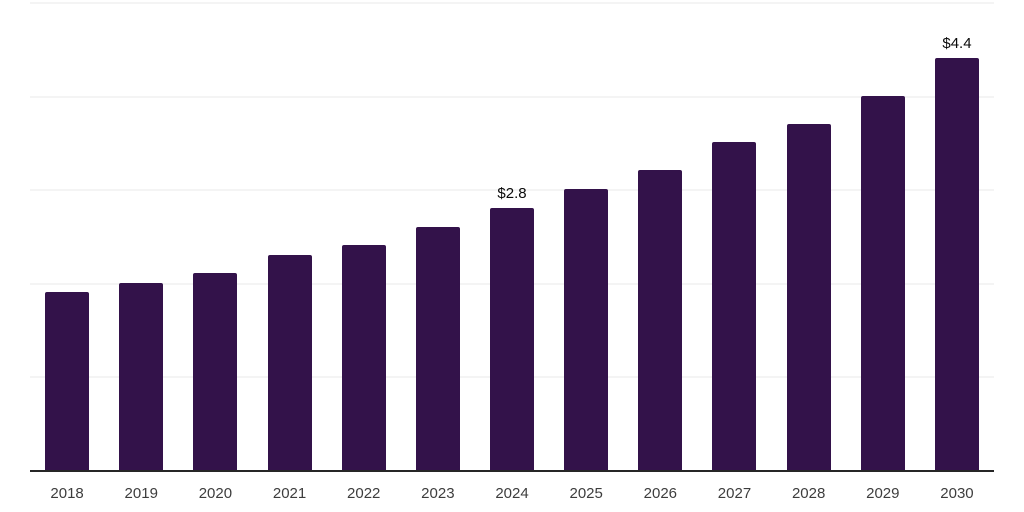 This screenshot has height=512, width=1024. I want to click on x-tick-2025: 2025, so click(586, 493).